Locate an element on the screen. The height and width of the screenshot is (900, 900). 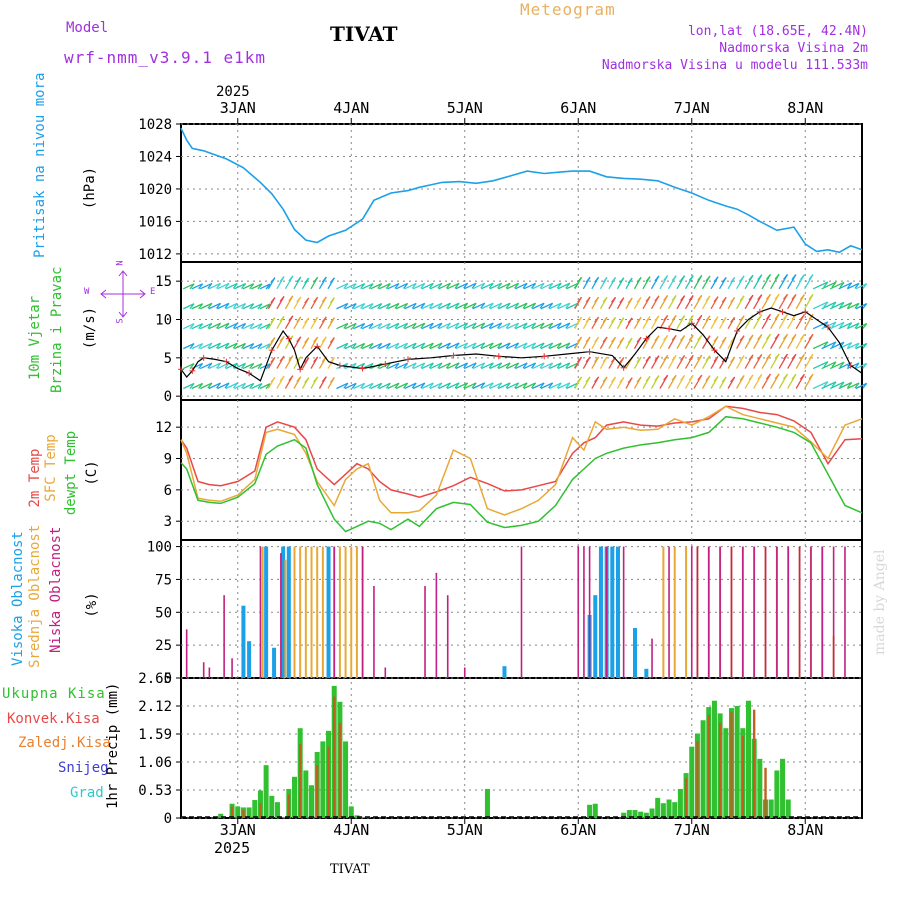
pressure-unit: (hPa) is located at coordinates (90, 188).